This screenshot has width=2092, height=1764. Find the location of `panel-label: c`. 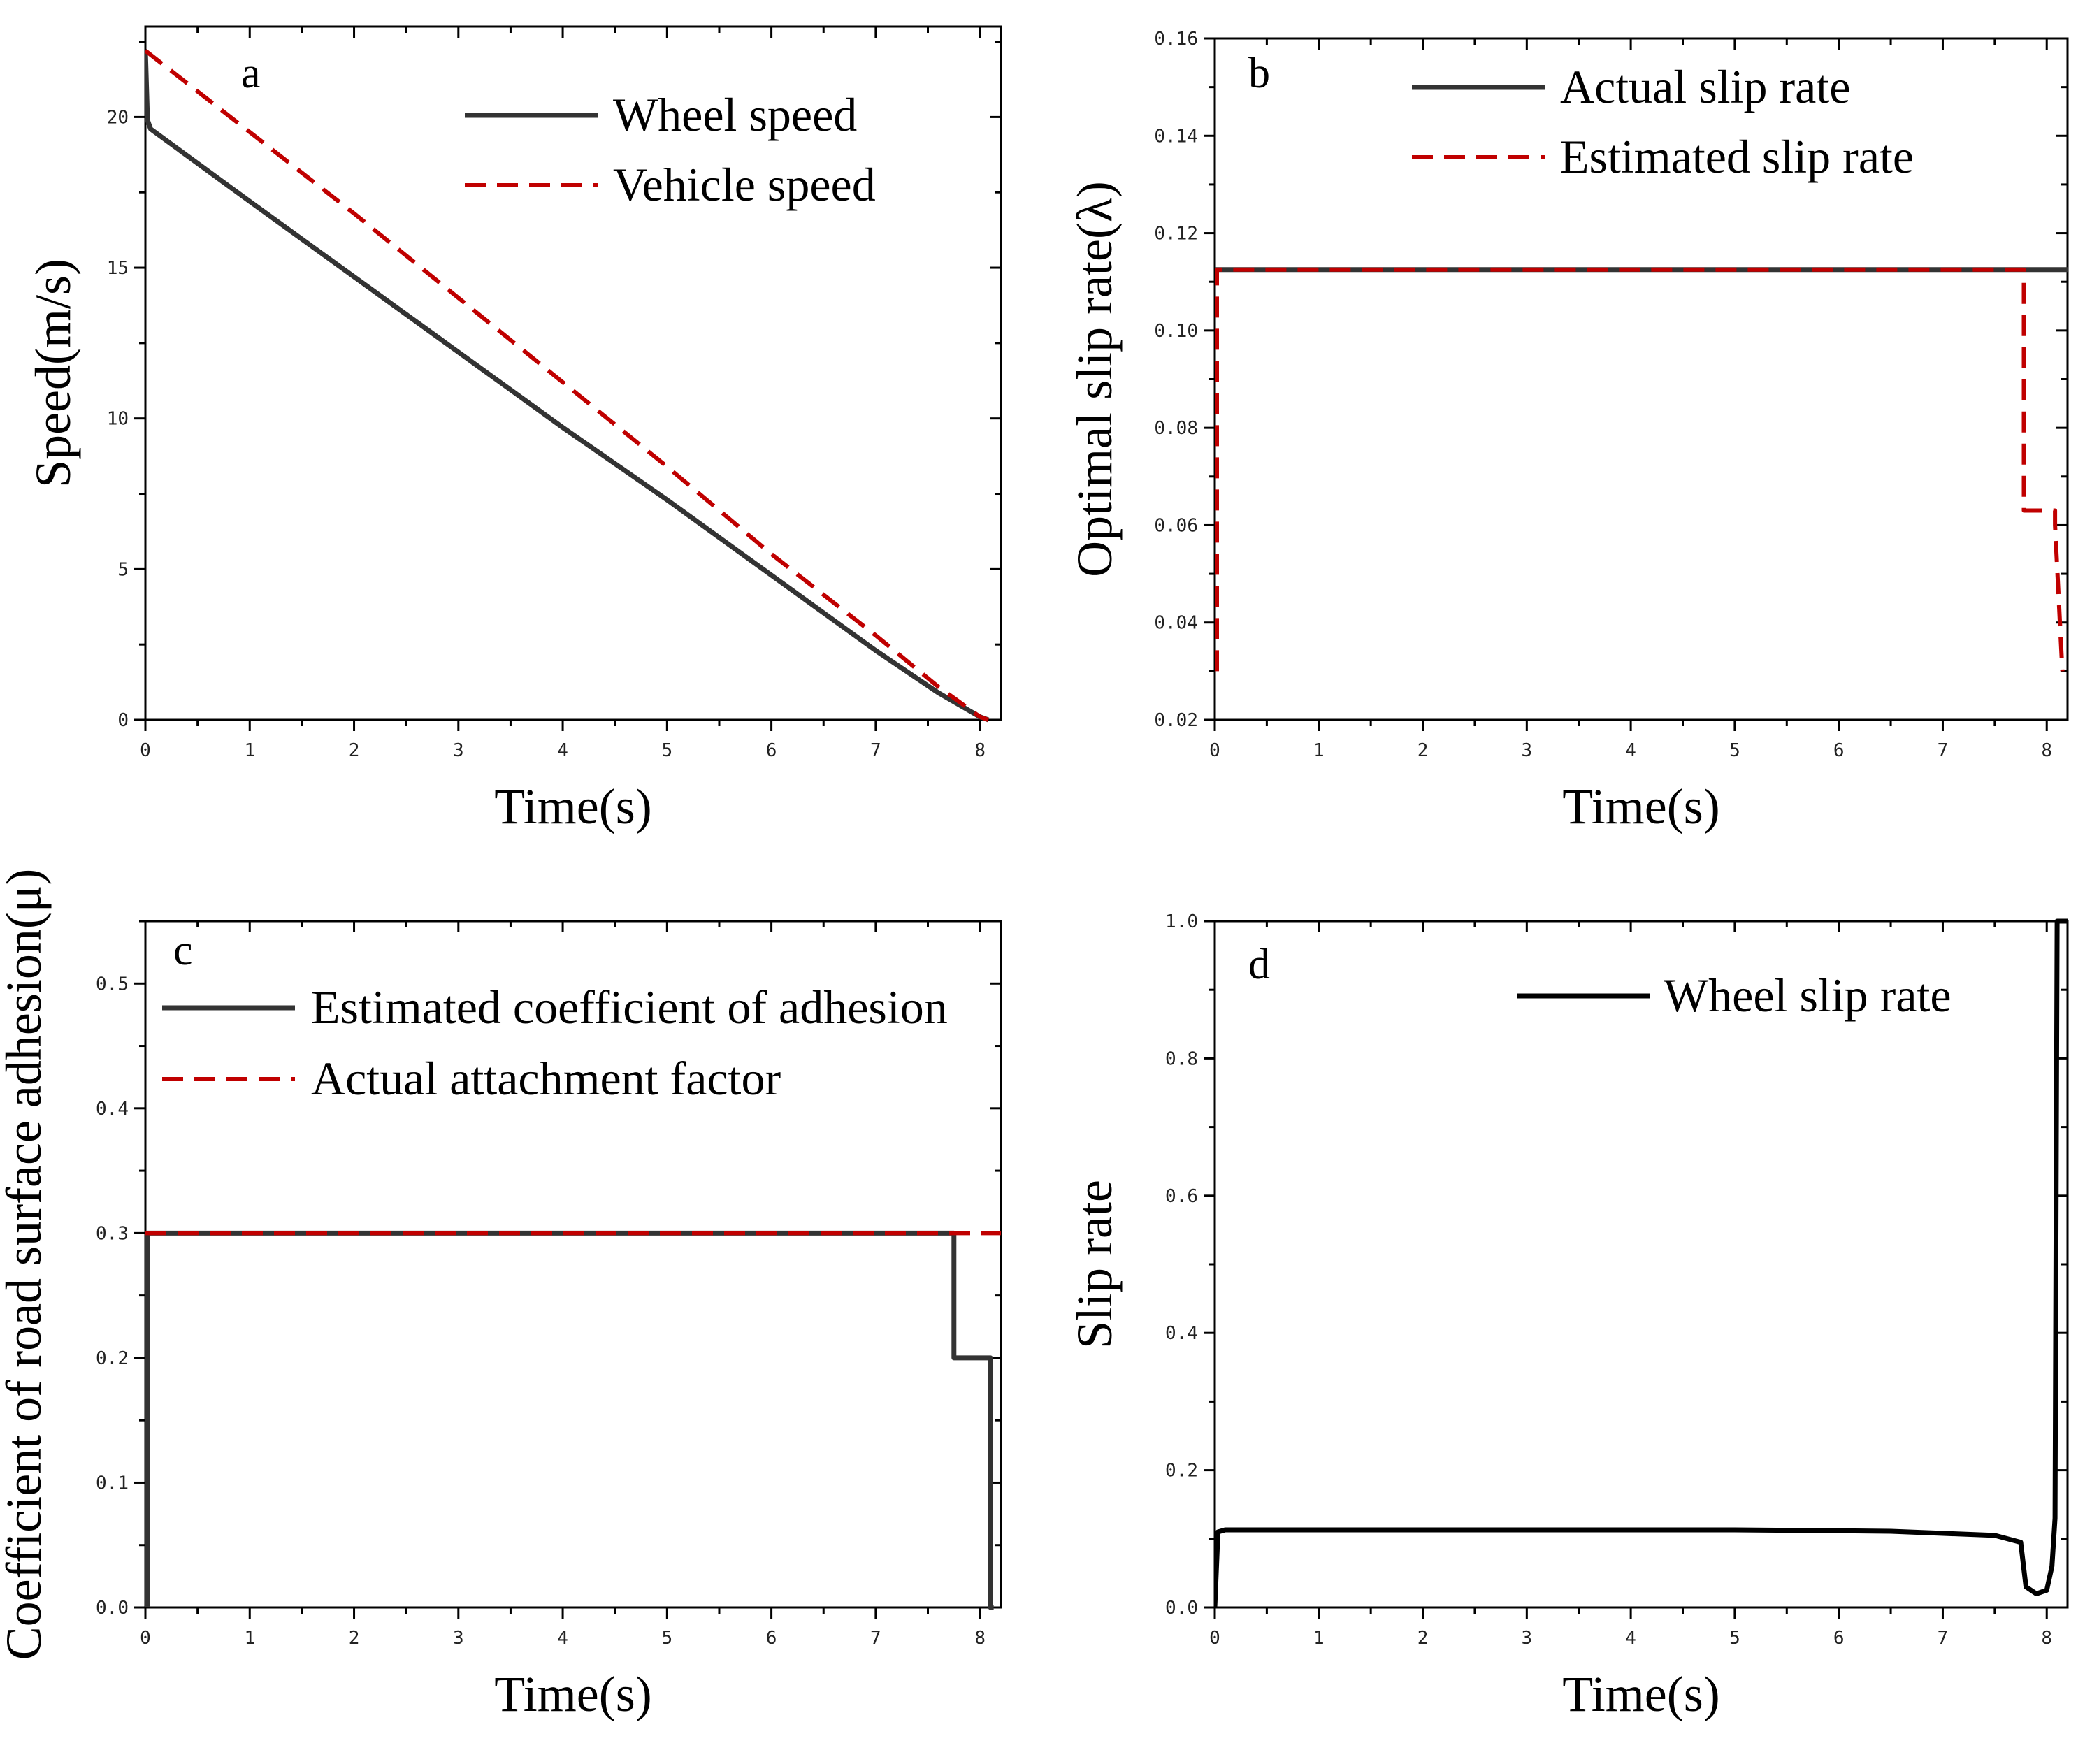

panel-label: c is located at coordinates (183, 950).